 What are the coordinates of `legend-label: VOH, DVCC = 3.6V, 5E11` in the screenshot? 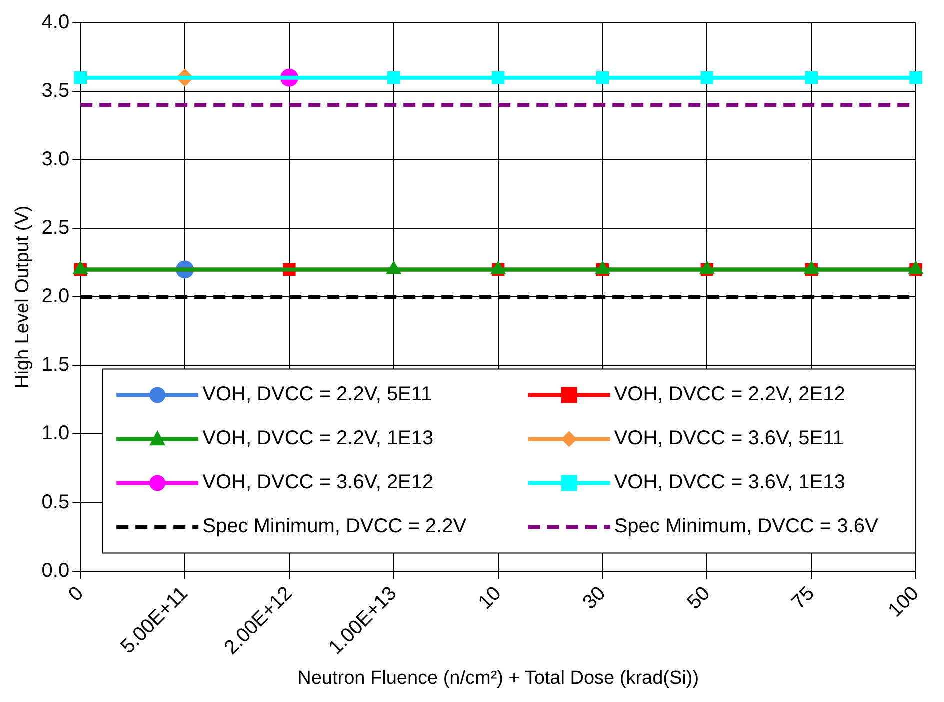 It's located at (729, 439).